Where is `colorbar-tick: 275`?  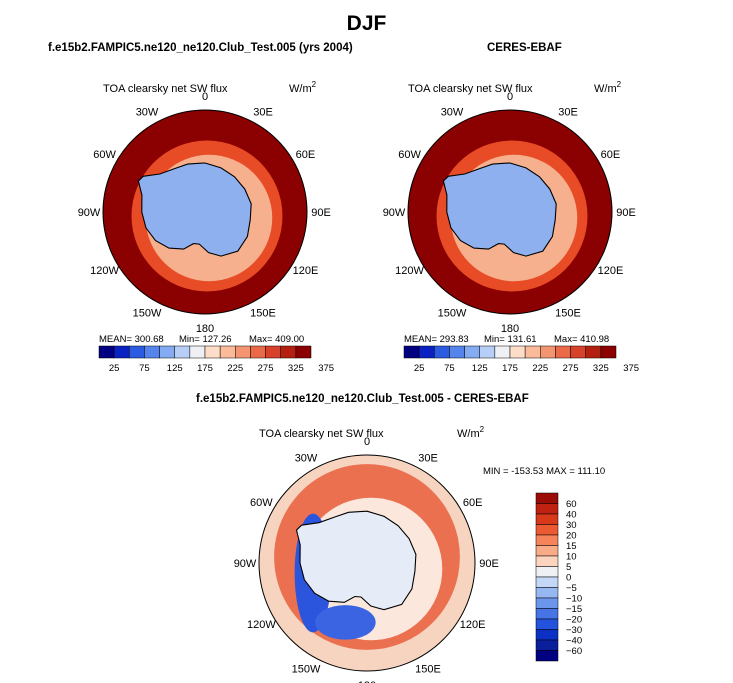 colorbar-tick: 275 is located at coordinates (571, 368).